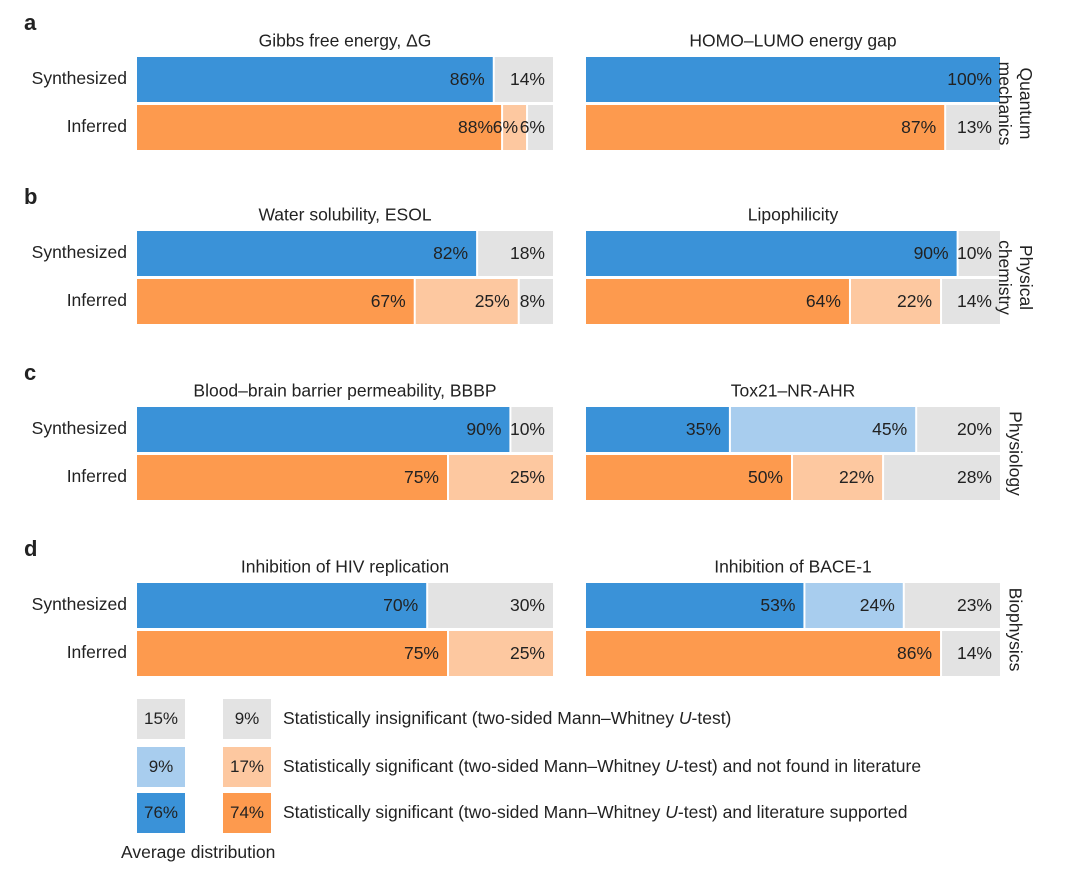 The width and height of the screenshot is (1080, 871). I want to click on data-label-inferred-sig-lit: 50%, so click(765, 477).